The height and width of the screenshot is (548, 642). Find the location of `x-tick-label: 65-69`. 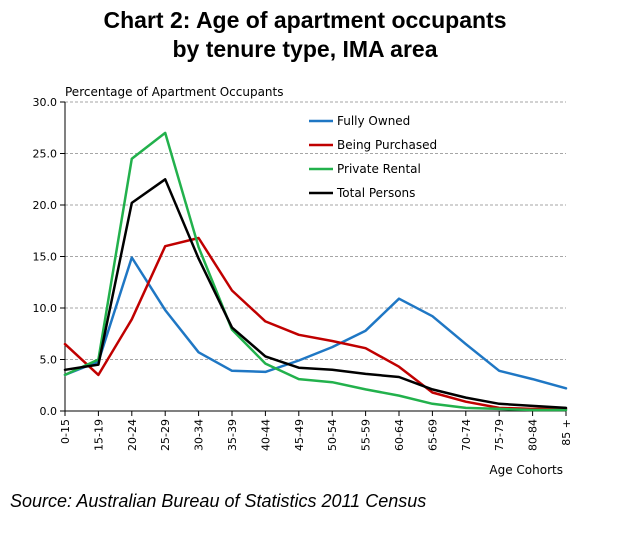

x-tick-label: 65-69 is located at coordinates (432, 435).